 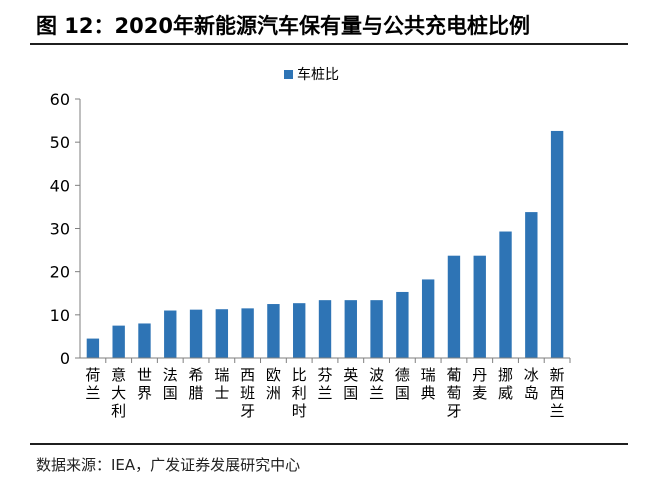 What do you see at coordinates (557, 393) in the screenshot?
I see `x-tick-label: 新西兰` at bounding box center [557, 393].